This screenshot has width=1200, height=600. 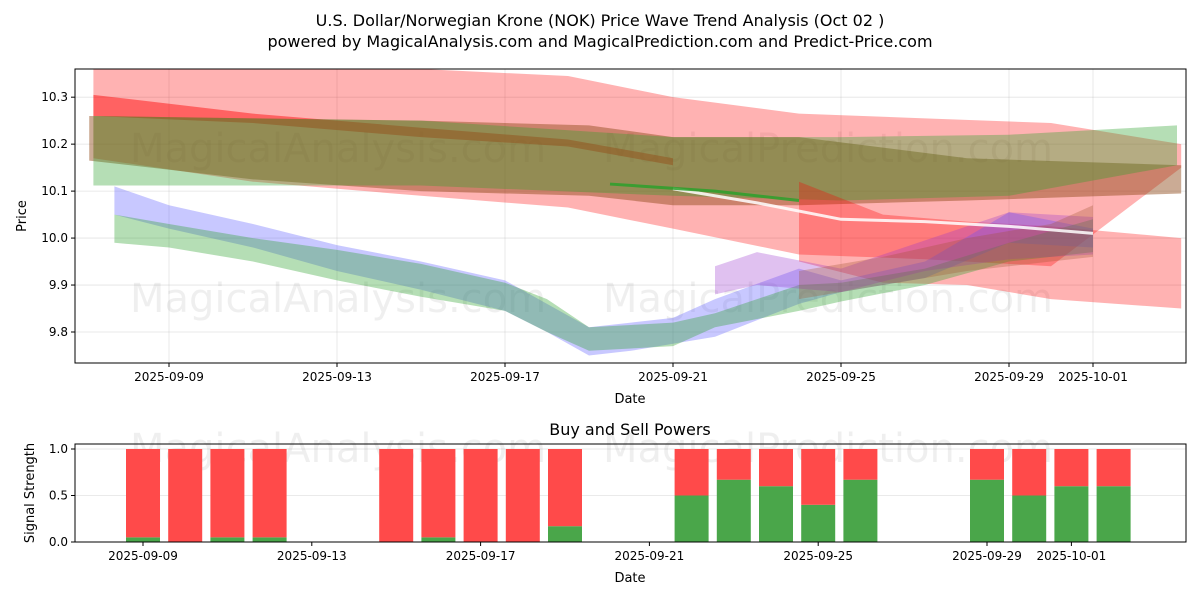 I want to click on sub-x-tick-label: 2025-09-09, so click(x=143, y=556).